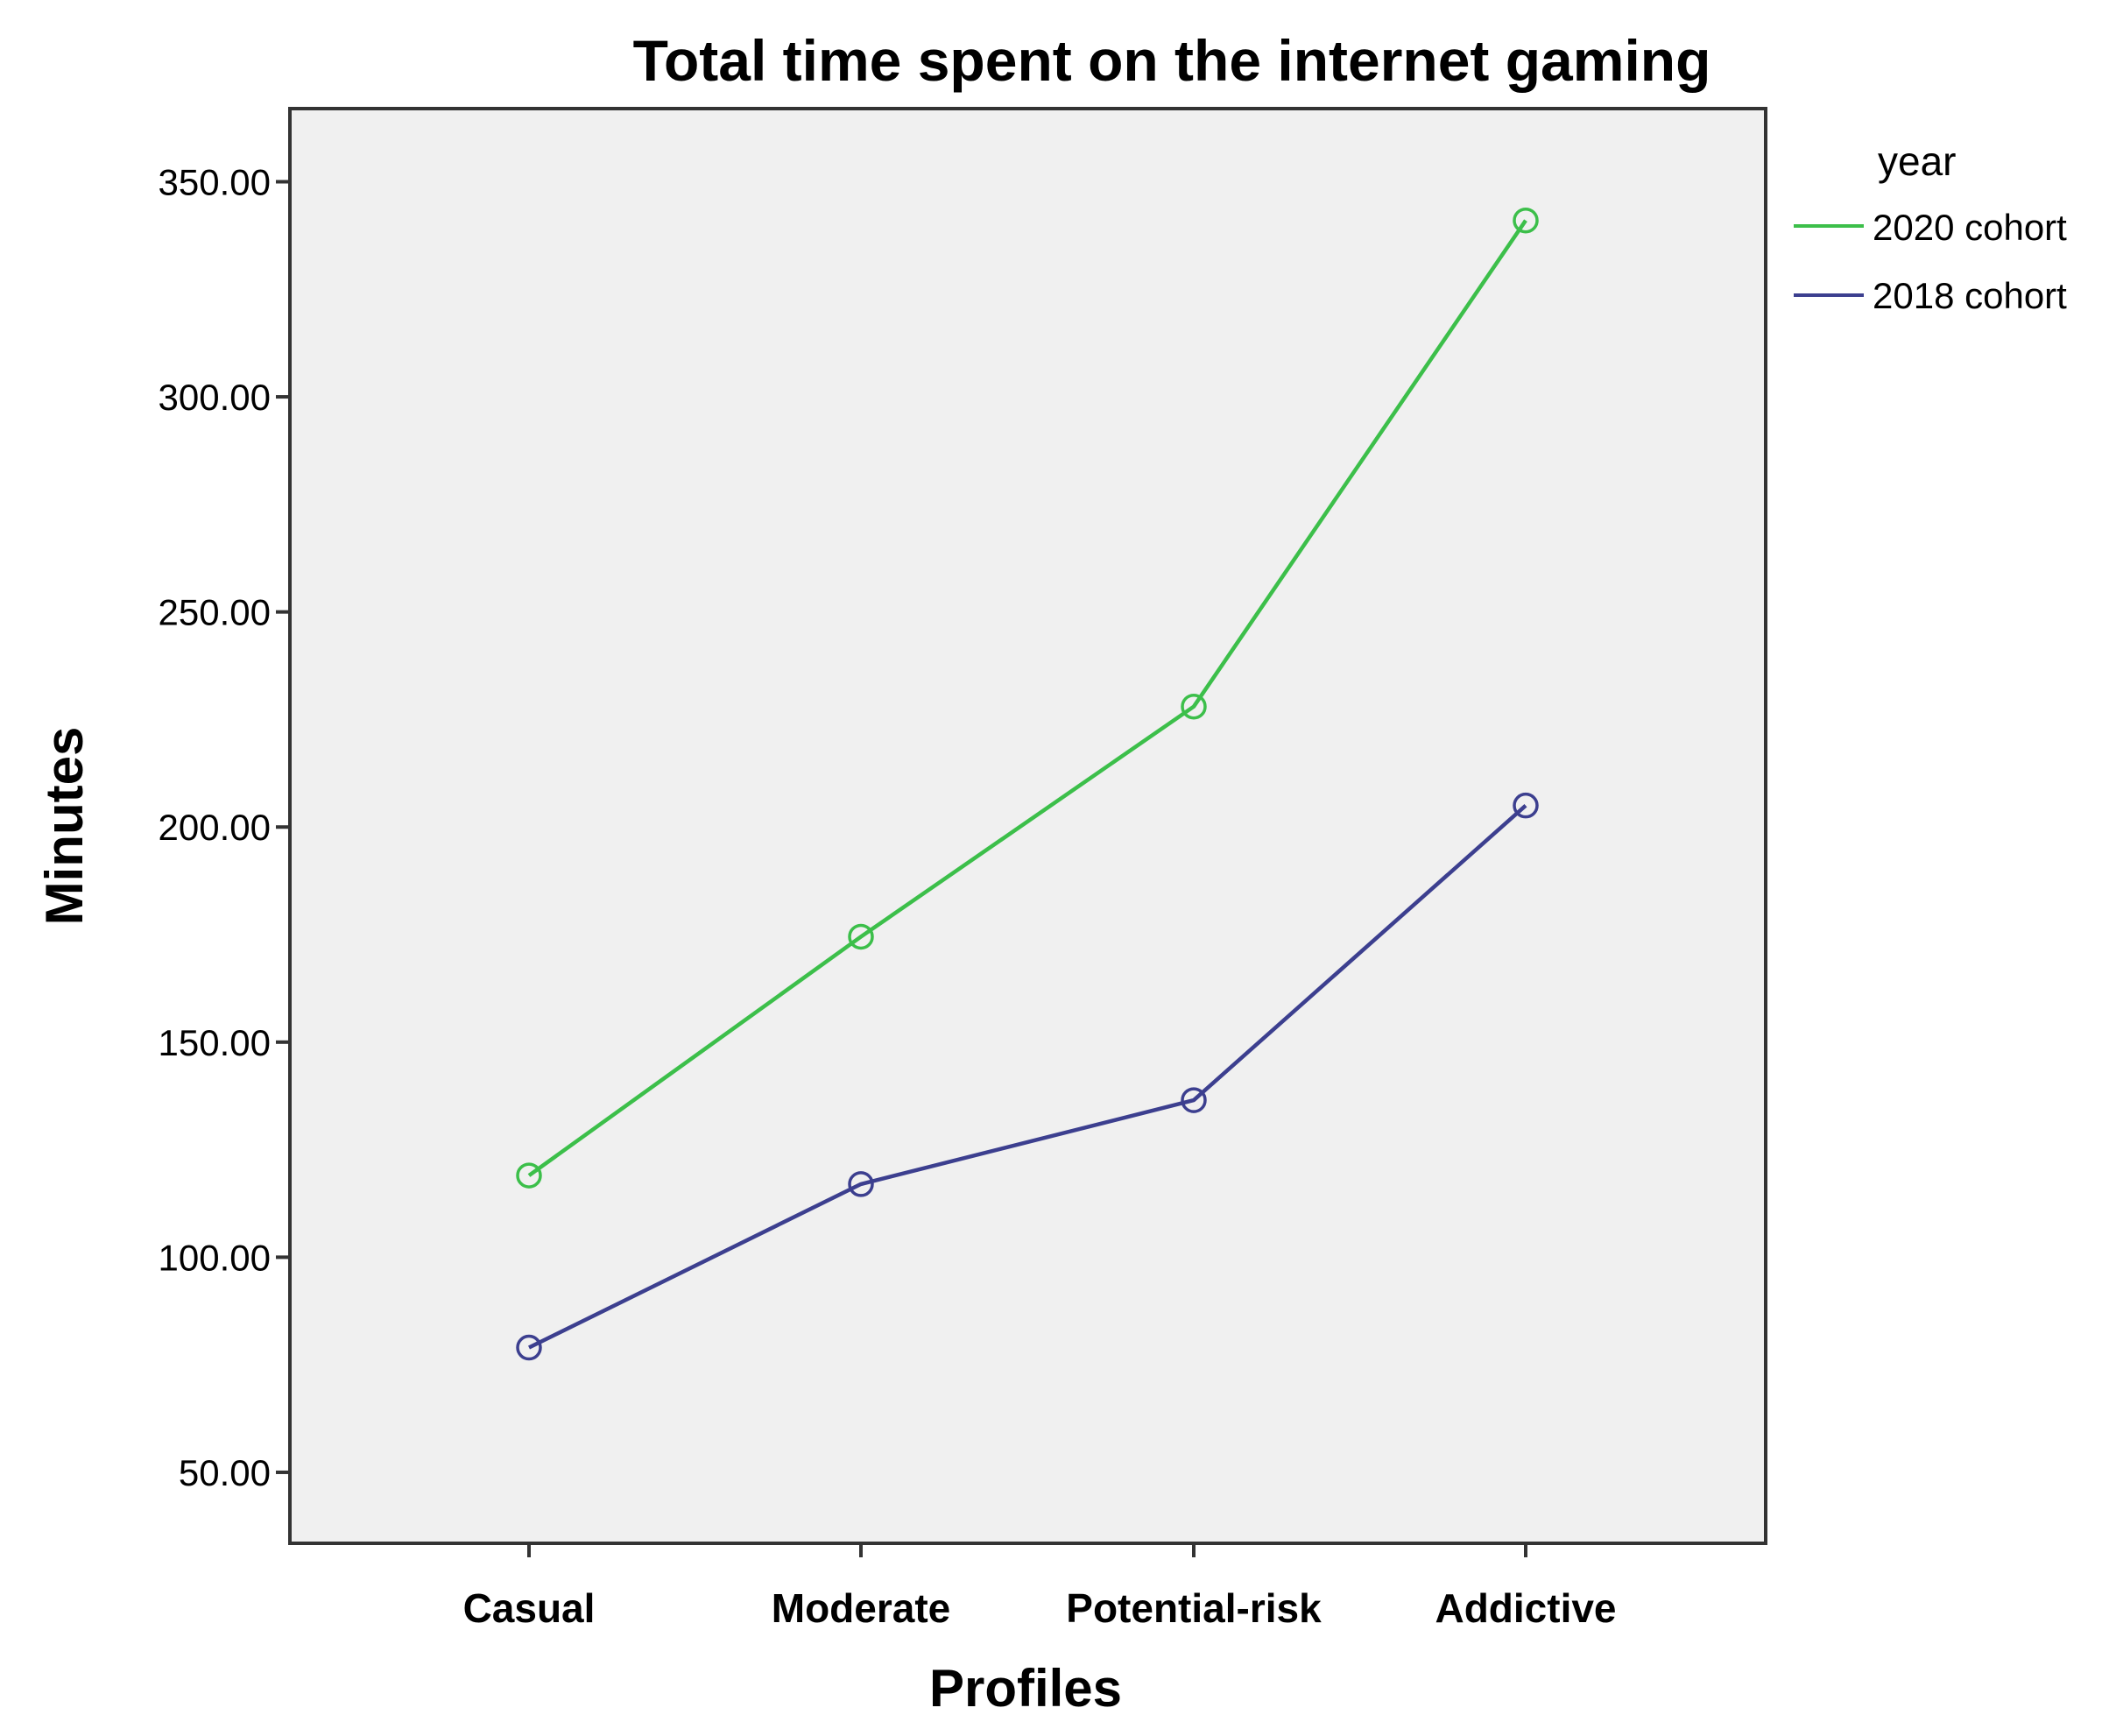  I want to click on y-tick-label: 200.00, so click(215, 827).